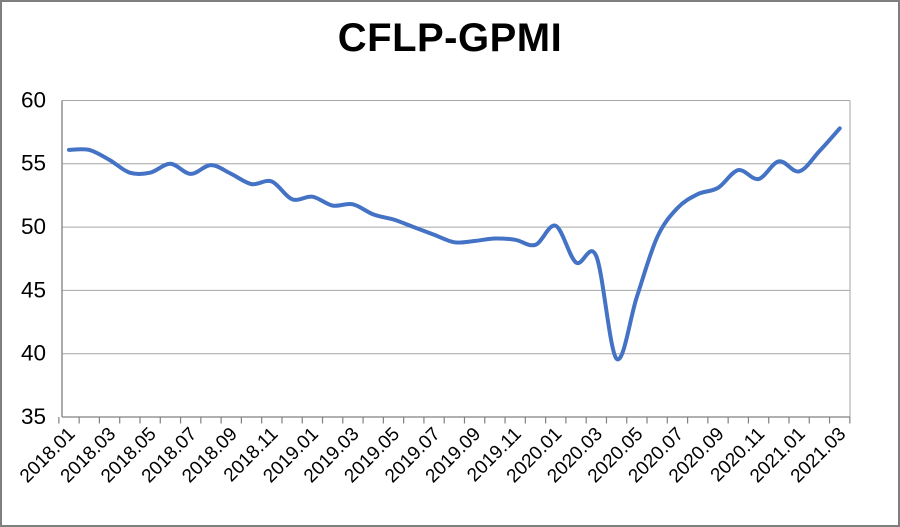 The image size is (900, 527). What do you see at coordinates (33, 289) in the screenshot?
I see `y-axis-label: 45` at bounding box center [33, 289].